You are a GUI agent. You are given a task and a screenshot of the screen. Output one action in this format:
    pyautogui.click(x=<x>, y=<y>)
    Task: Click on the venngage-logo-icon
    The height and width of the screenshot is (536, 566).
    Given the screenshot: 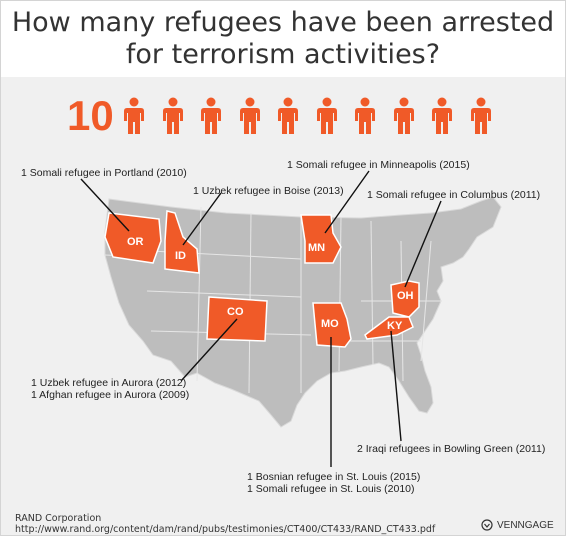 What is the action you would take?
    pyautogui.click(x=487, y=525)
    